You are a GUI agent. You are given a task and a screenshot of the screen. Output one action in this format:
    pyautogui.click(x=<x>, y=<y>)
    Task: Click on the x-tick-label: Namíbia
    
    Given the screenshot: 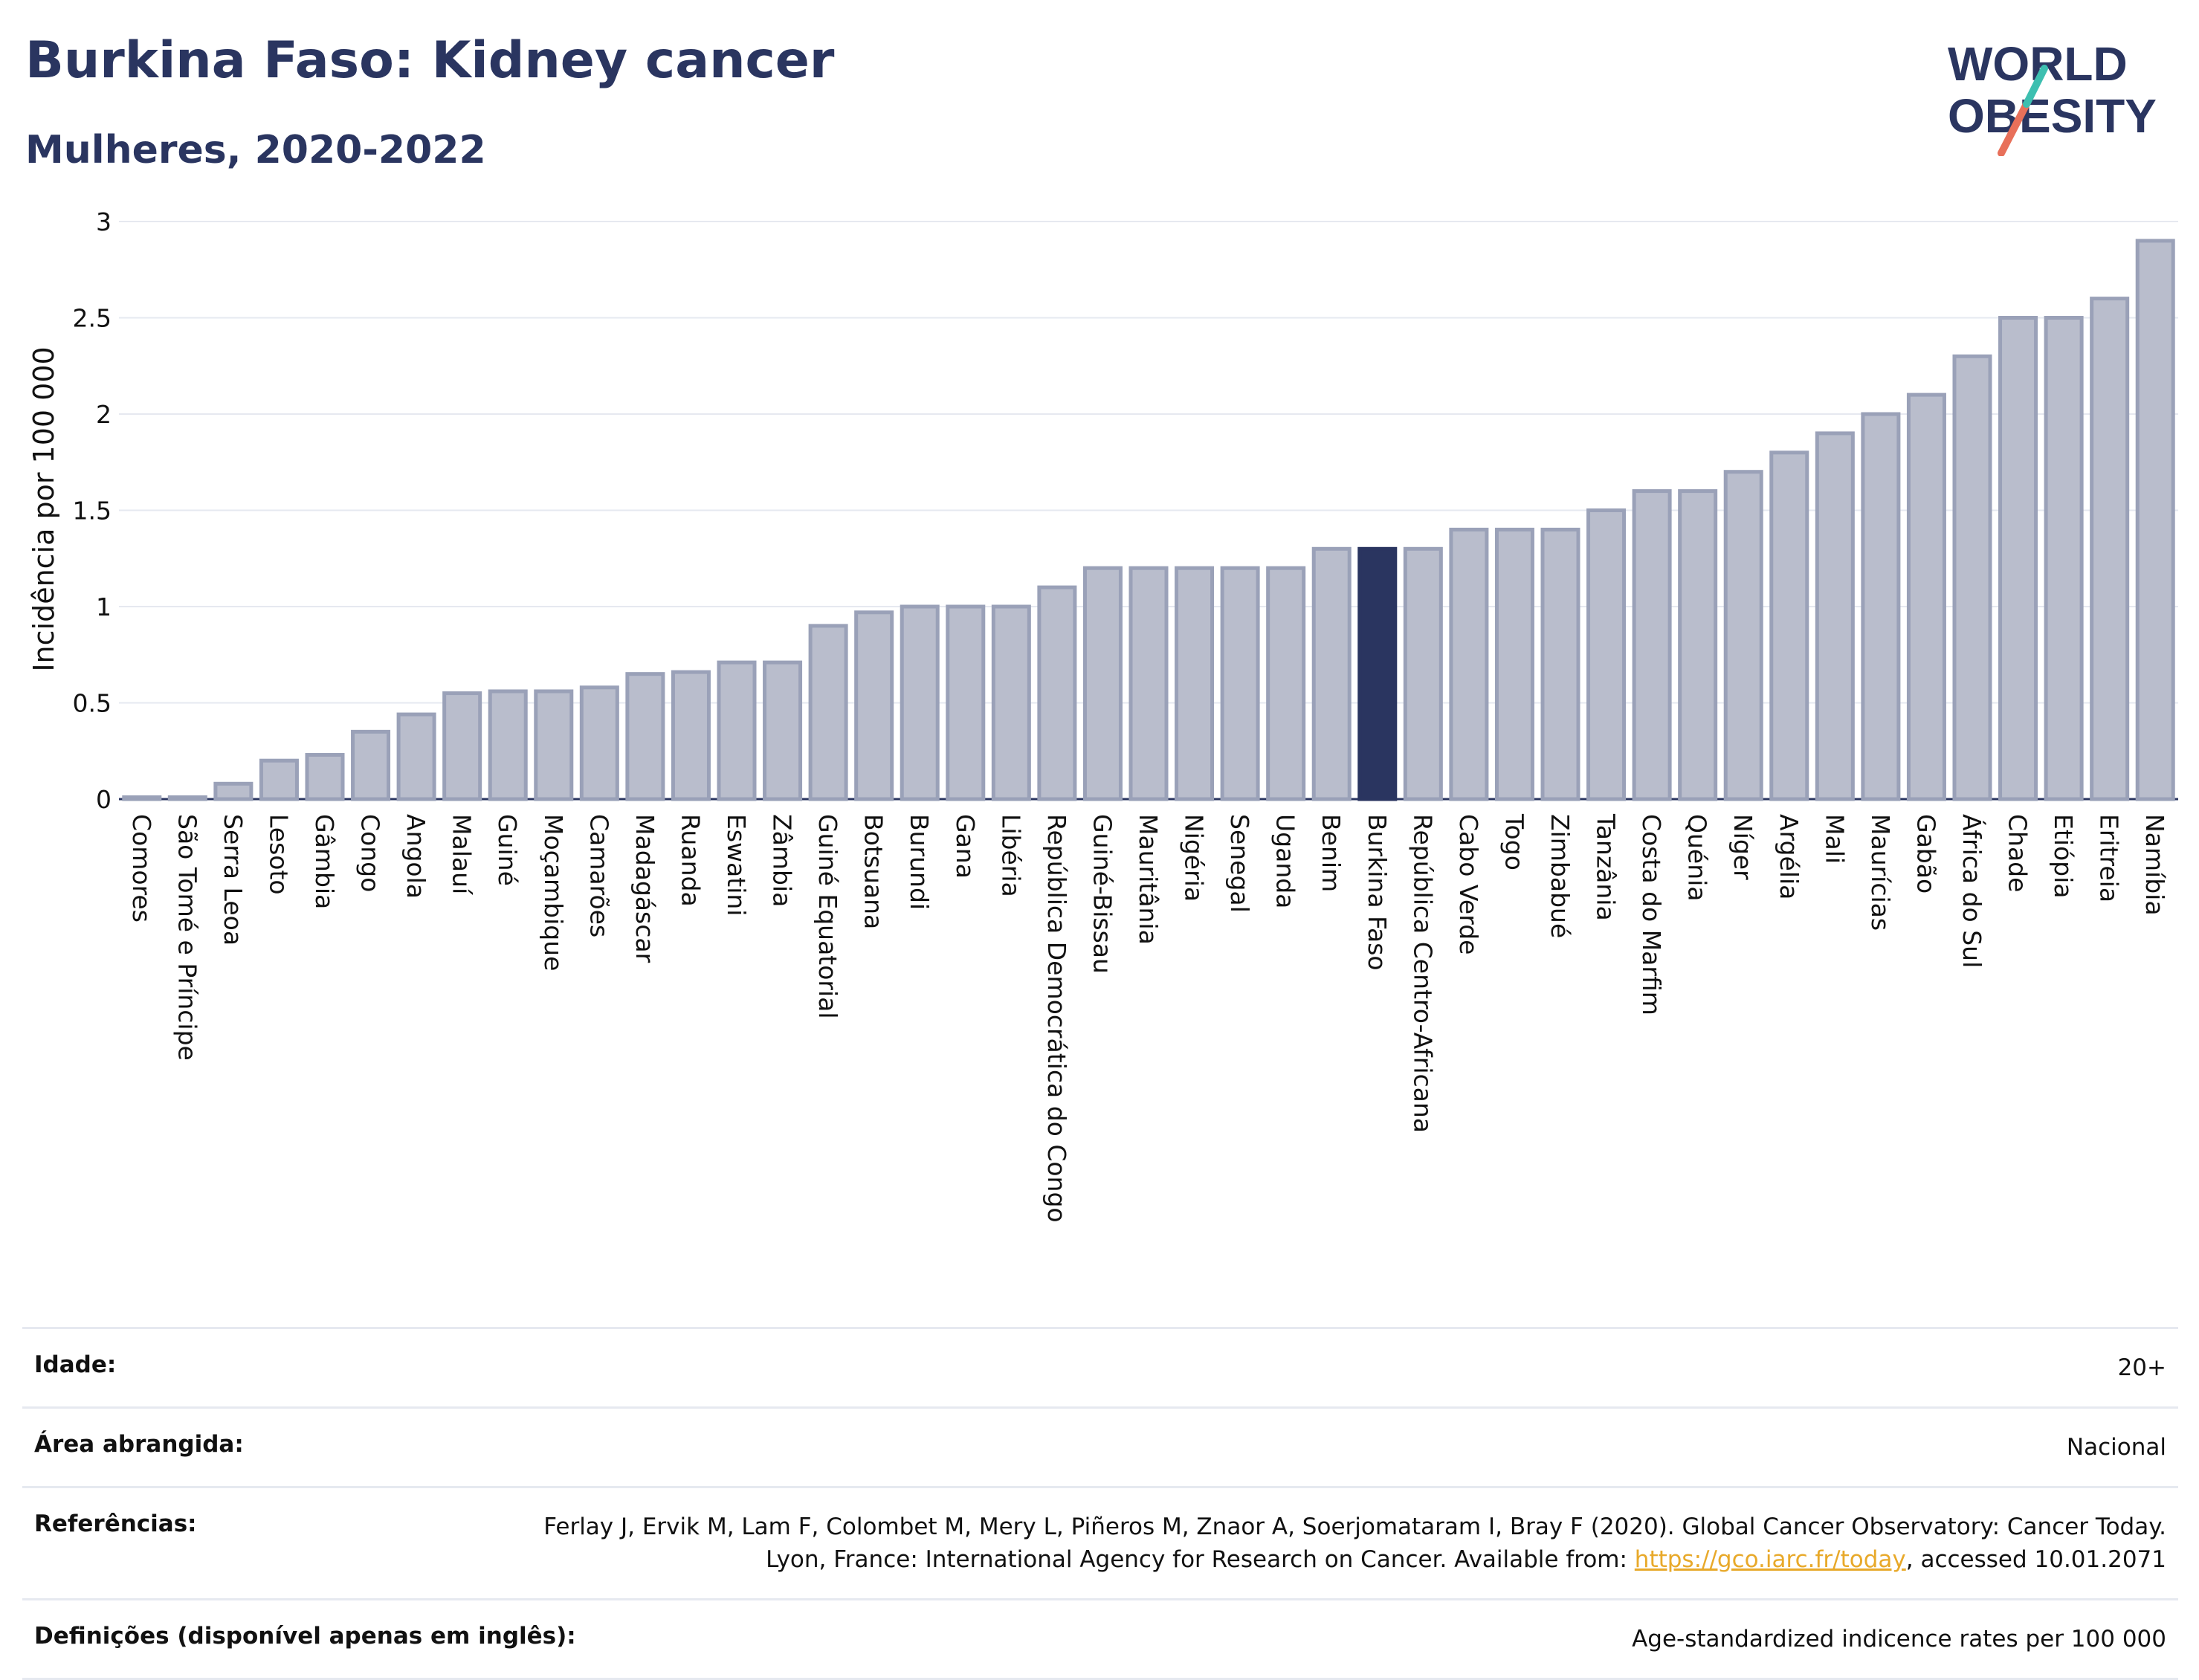 What is the action you would take?
    pyautogui.click(x=2154, y=865)
    